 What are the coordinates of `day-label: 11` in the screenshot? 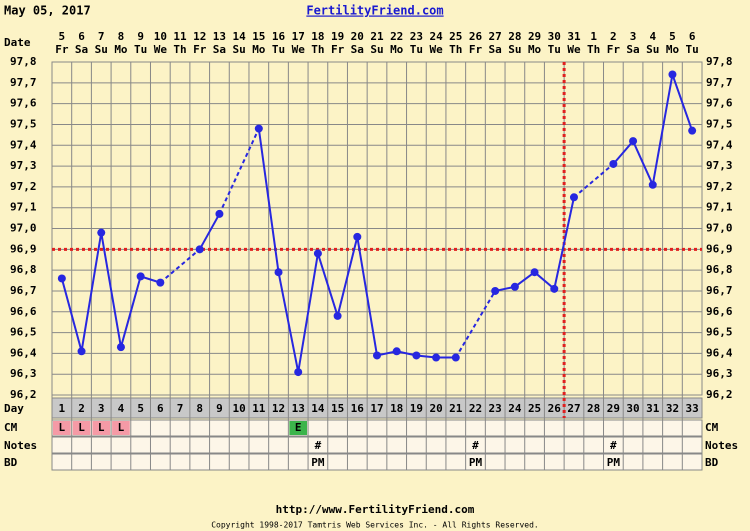 It's located at (259, 408).